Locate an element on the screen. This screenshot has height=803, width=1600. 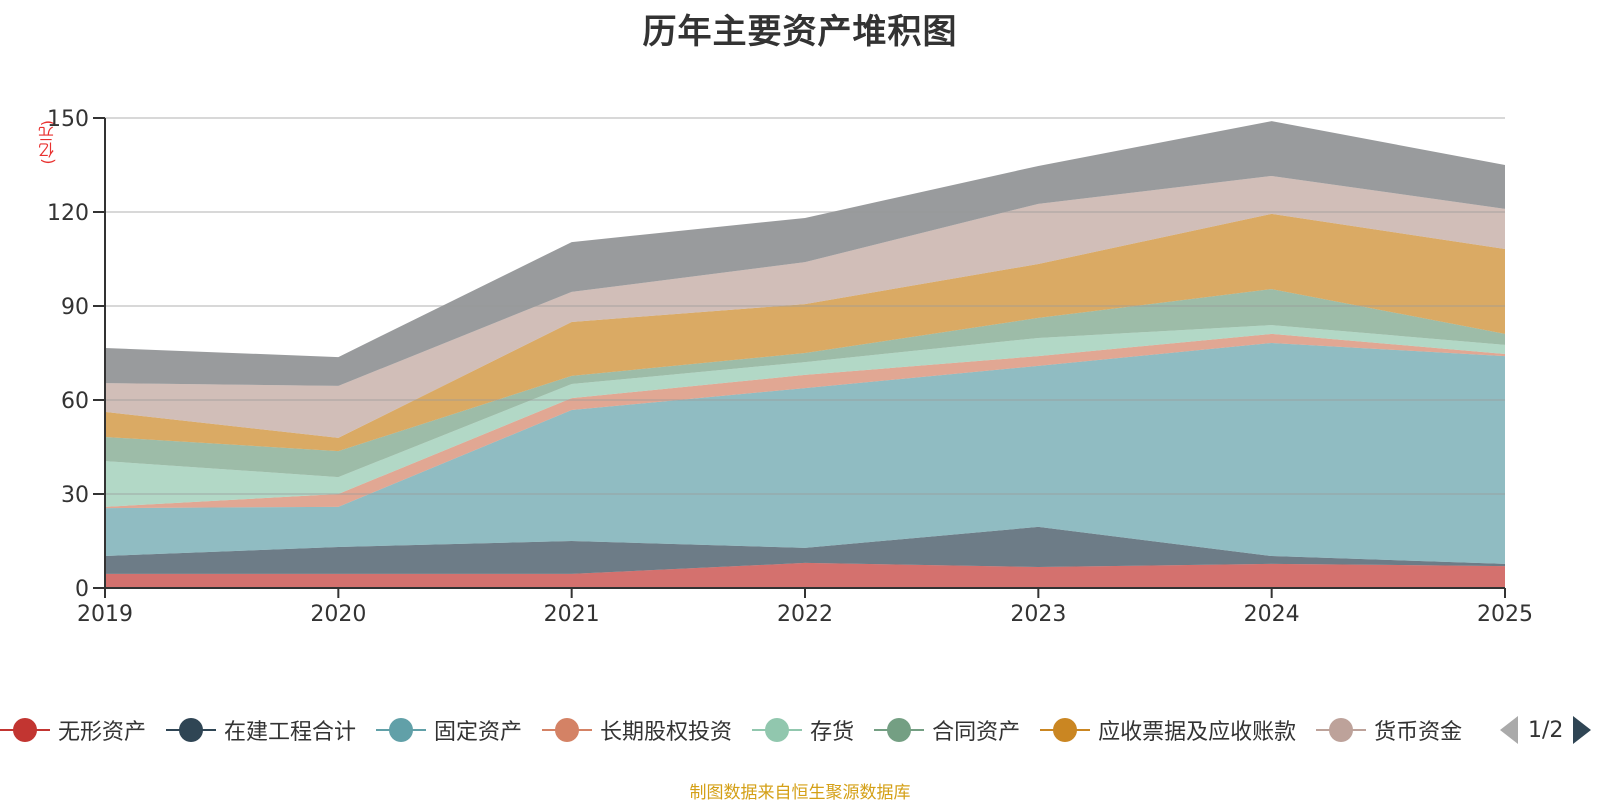
legend-item: 应收票据及应收账款 is located at coordinates (1168, 730).